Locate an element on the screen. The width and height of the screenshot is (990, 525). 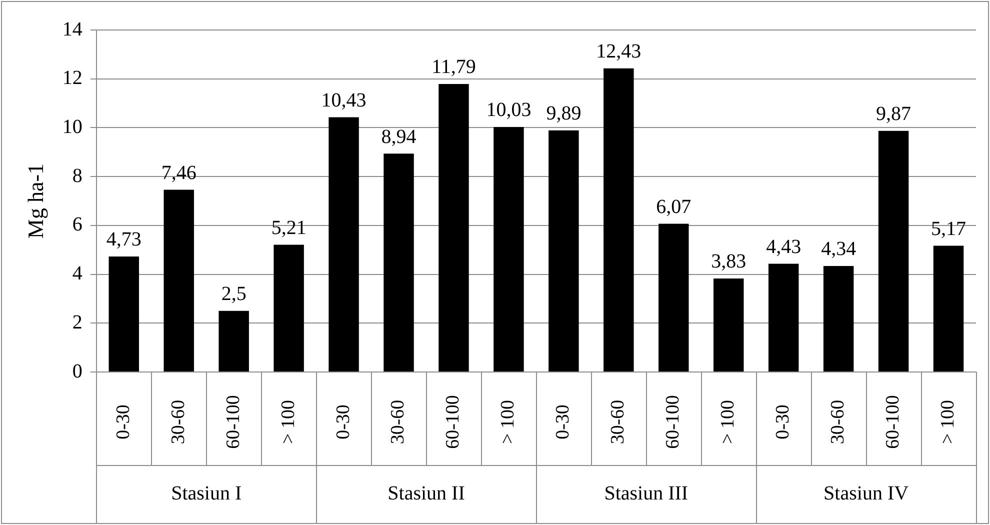
y-tick-label: 4 is located at coordinates (77, 273).